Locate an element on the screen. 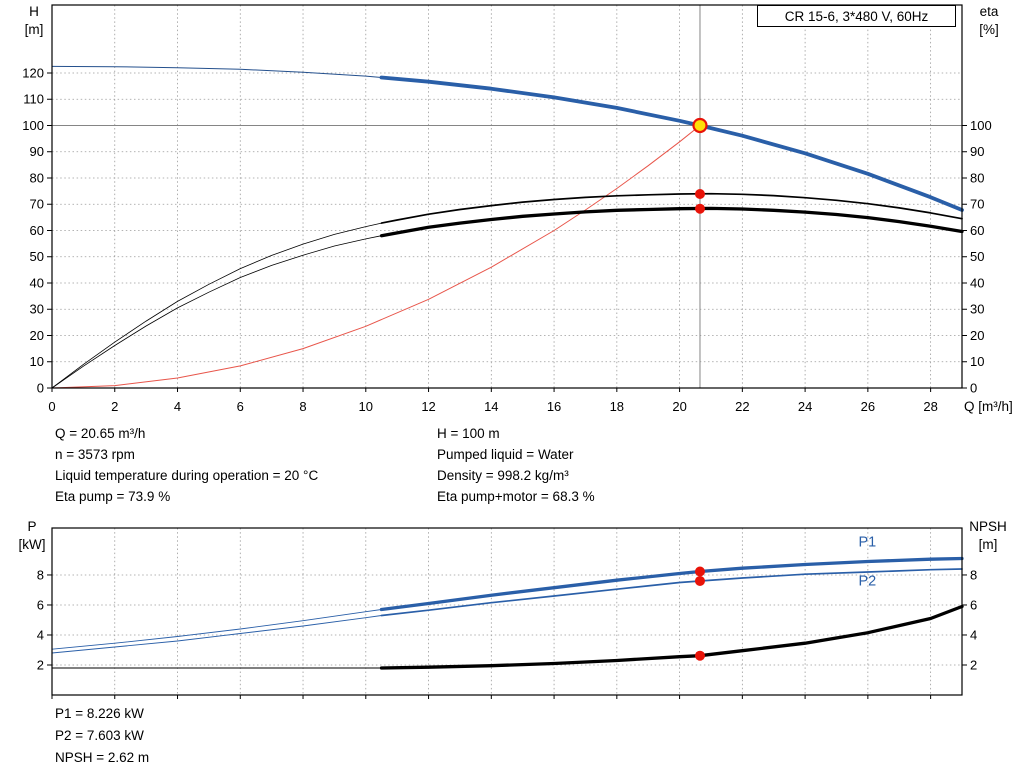 This screenshot has height=781, width=1024. left-tick-label: 90 is located at coordinates (37, 151).